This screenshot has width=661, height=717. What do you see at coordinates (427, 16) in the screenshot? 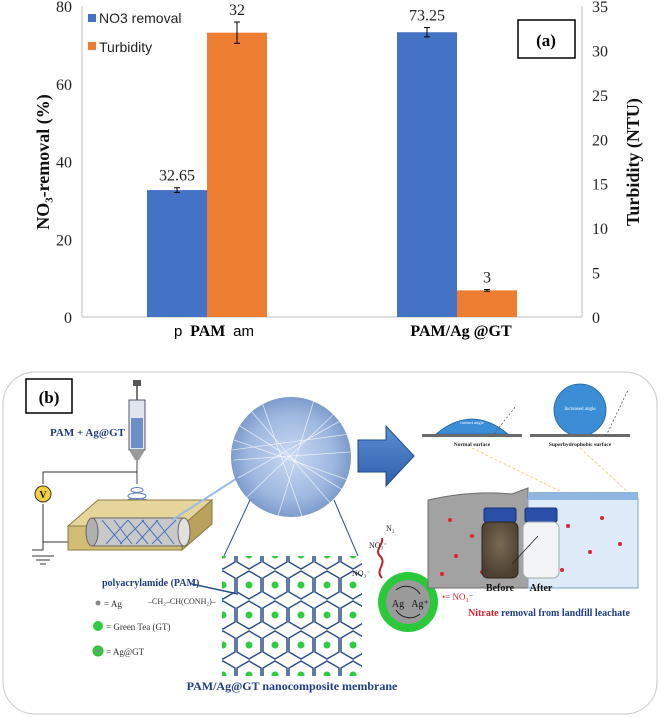
I see `data-label-no3-2: 73.25` at bounding box center [427, 16].